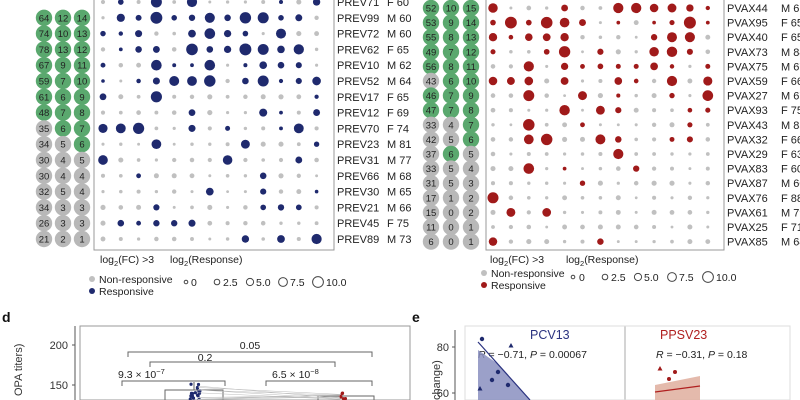  I want to click on row-id-label: PREV23, so click(358, 145).